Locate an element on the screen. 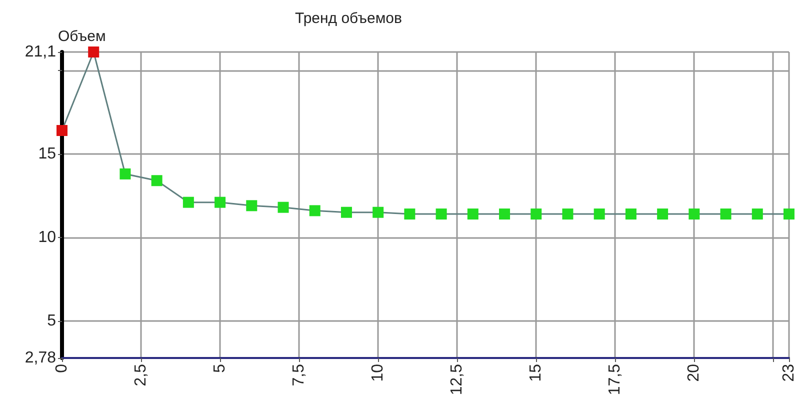  x-tick-label: 10 is located at coordinates (378, 373).